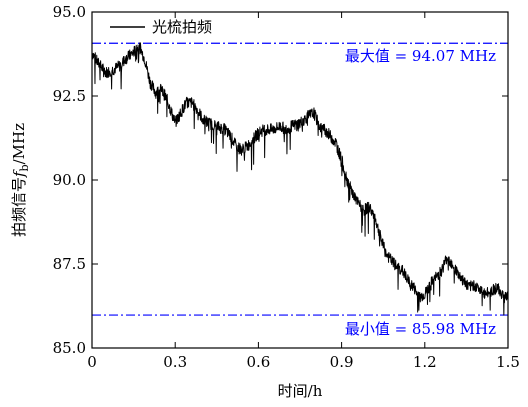 This screenshot has width=528, height=407. I want to click on y-tick-label: 95.0, so click(69, 12).